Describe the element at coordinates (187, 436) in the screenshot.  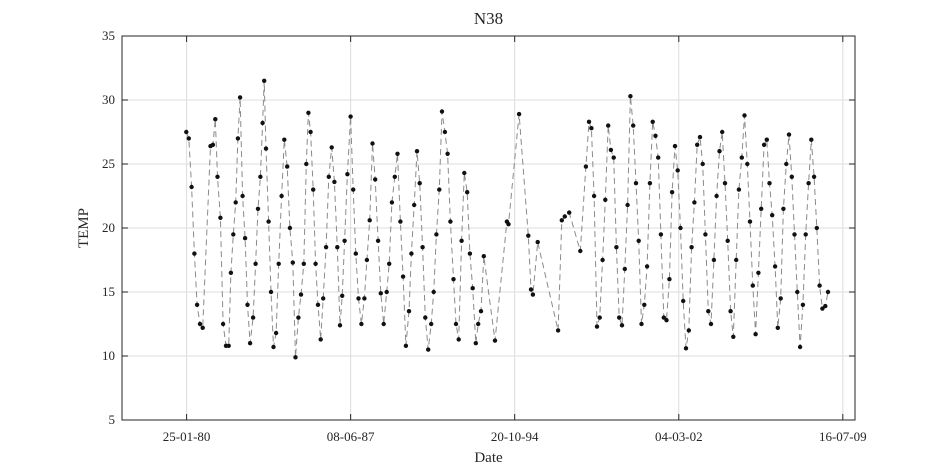
I see `x-tick-label: 25-01-80` at that location.